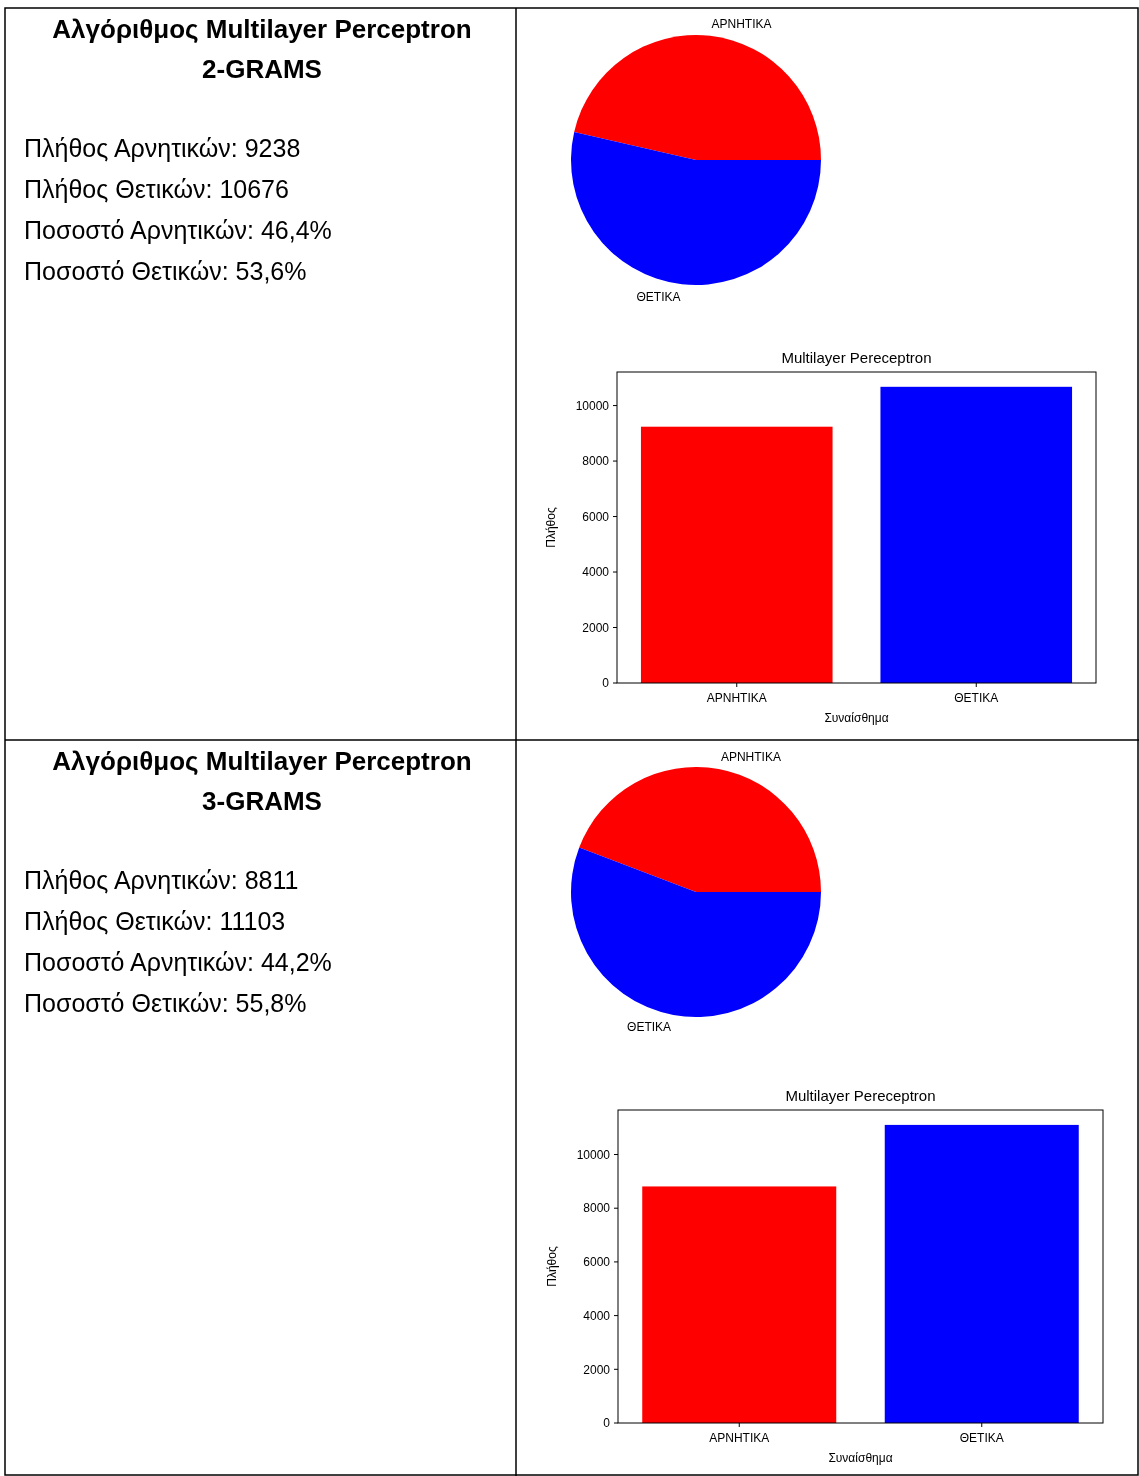 This screenshot has width=1139, height=1476. Describe the element at coordinates (161, 880) in the screenshot. I see `text: Πλήθος Αρνητικών: 8811` at that location.